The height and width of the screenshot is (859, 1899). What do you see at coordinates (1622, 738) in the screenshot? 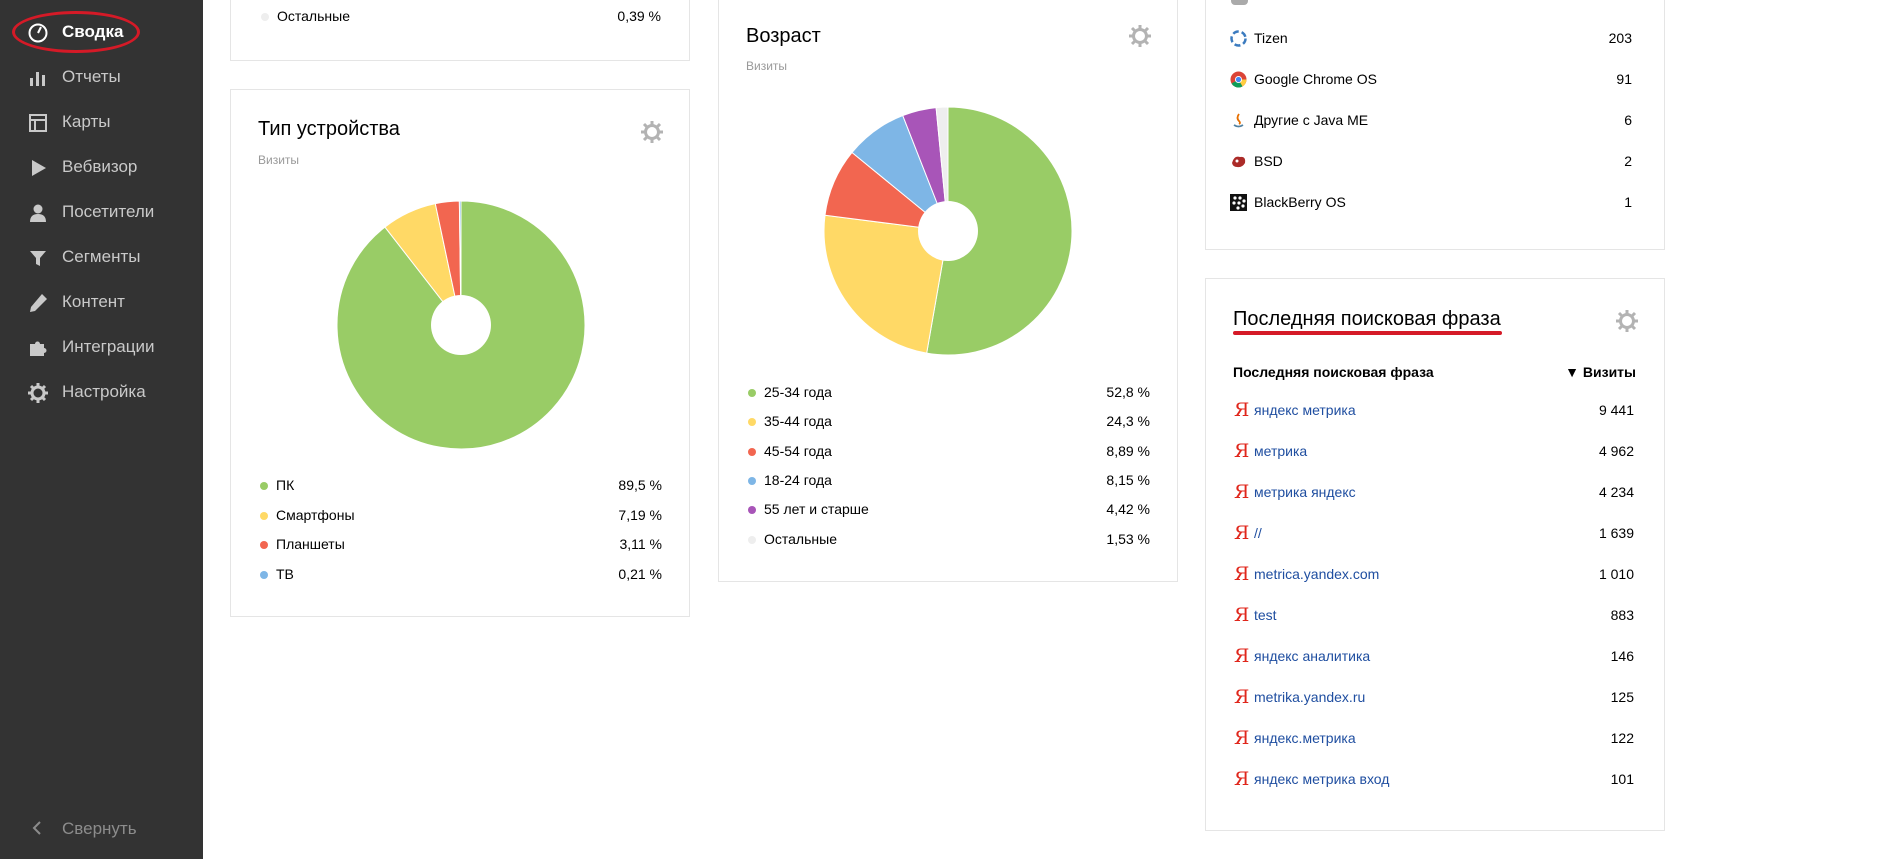
I see `visits-value: 122` at bounding box center [1622, 738].